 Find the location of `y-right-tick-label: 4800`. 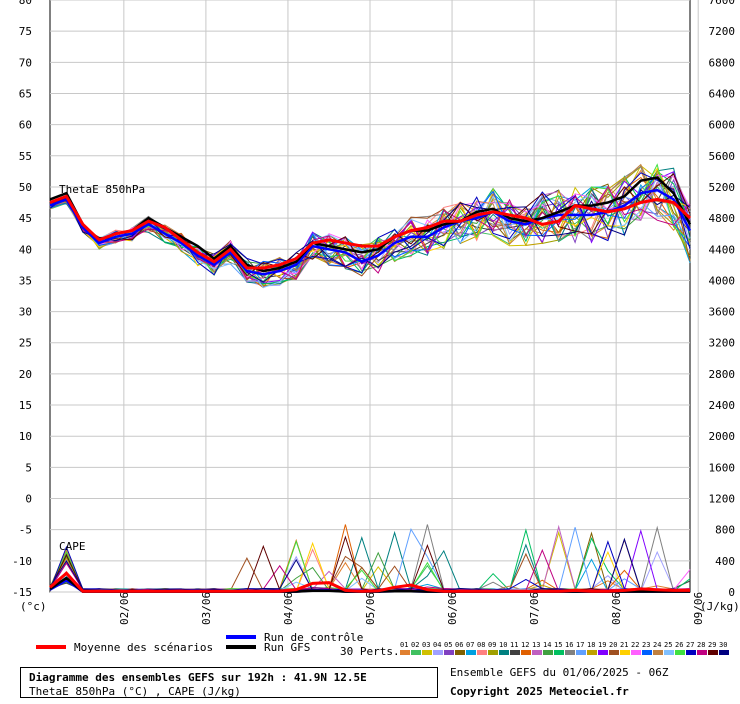

y-right-tick-label: 4800 is located at coordinates (722, 218).